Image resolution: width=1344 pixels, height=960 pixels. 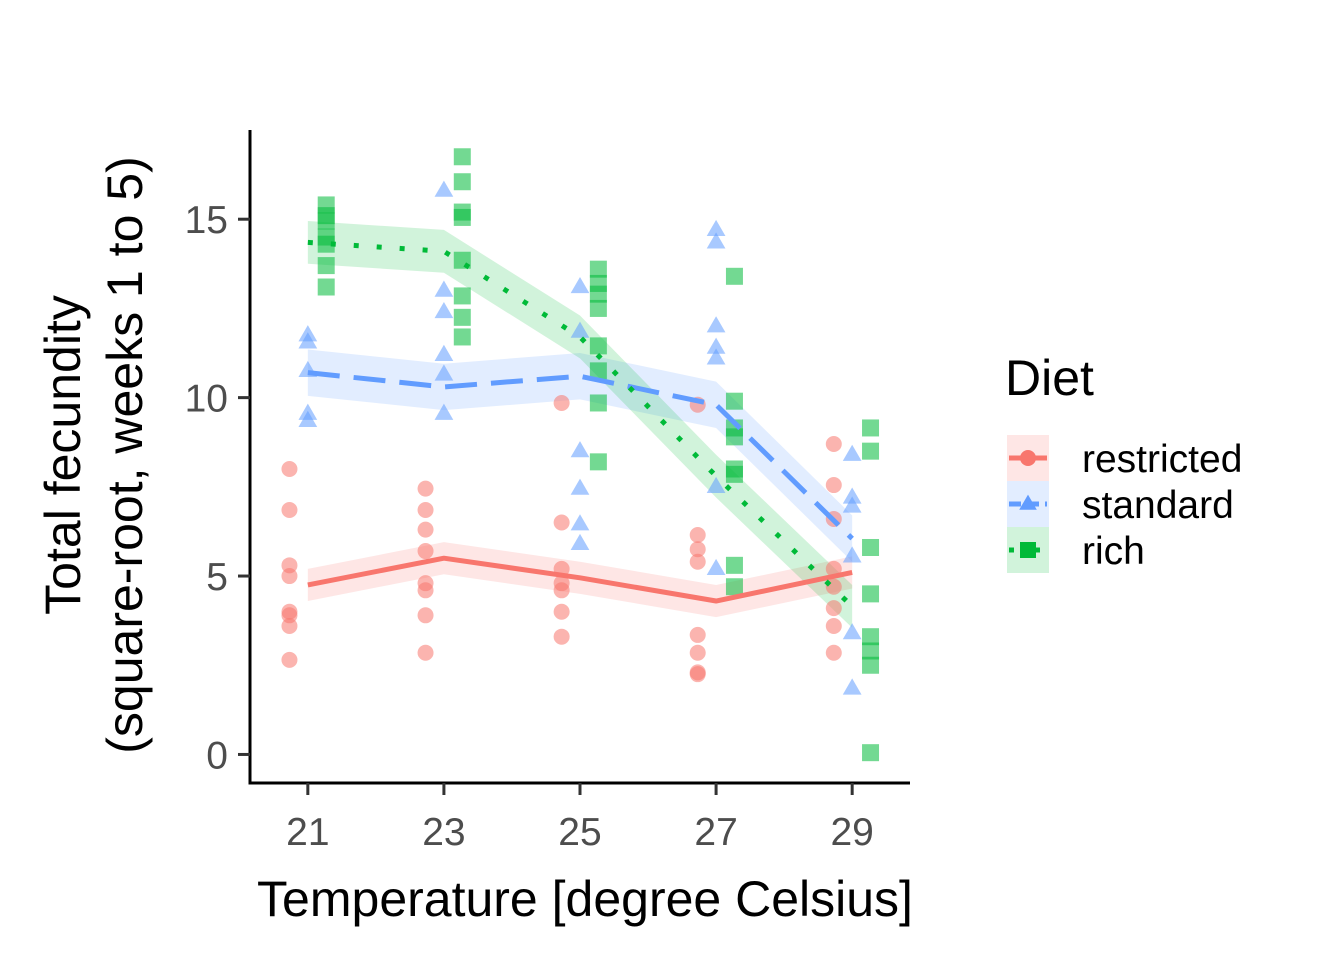 I want to click on x-axis-ticks: 21 23 25 27 29, so click(x=580, y=818).